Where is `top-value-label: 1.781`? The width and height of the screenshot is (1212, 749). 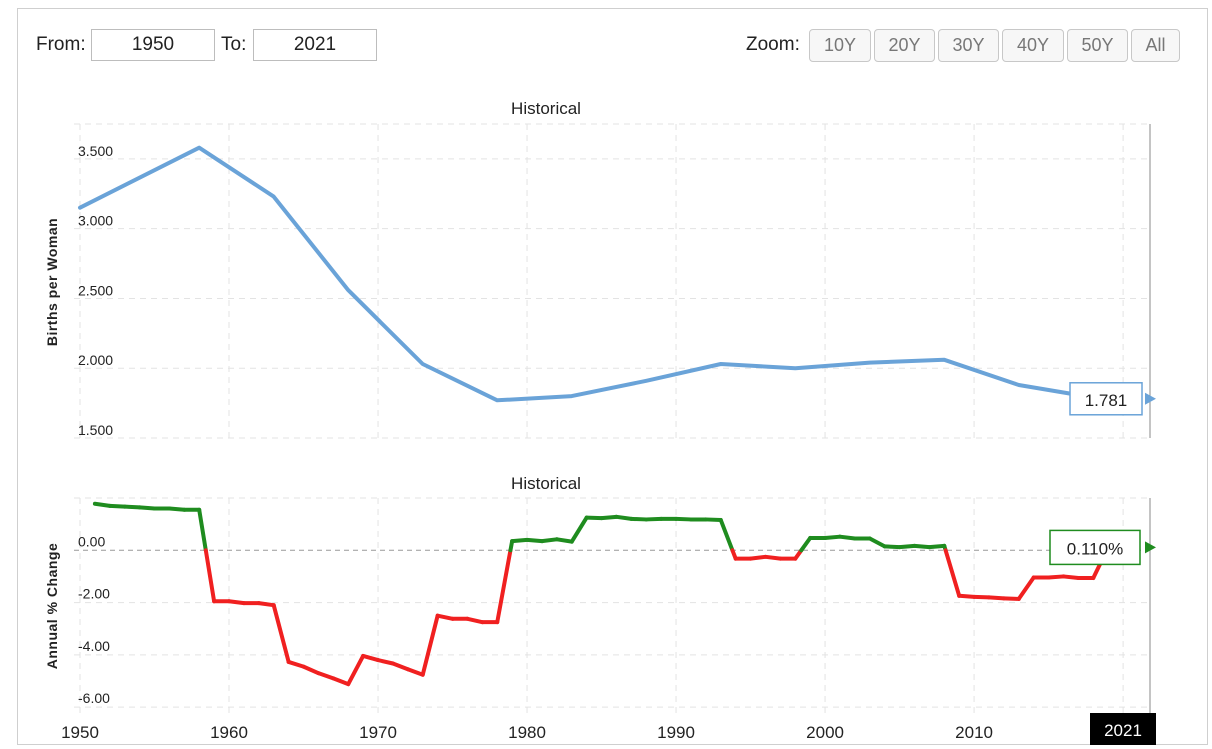
top-value-label: 1.781 is located at coordinates (1106, 400).